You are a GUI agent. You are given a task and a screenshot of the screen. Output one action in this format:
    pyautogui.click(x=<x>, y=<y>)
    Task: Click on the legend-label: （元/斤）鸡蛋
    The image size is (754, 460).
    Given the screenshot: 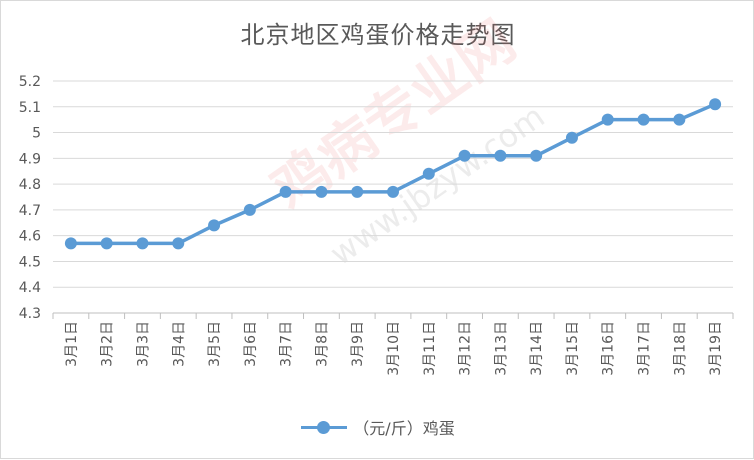 What is the action you would take?
    pyautogui.click(x=404, y=428)
    